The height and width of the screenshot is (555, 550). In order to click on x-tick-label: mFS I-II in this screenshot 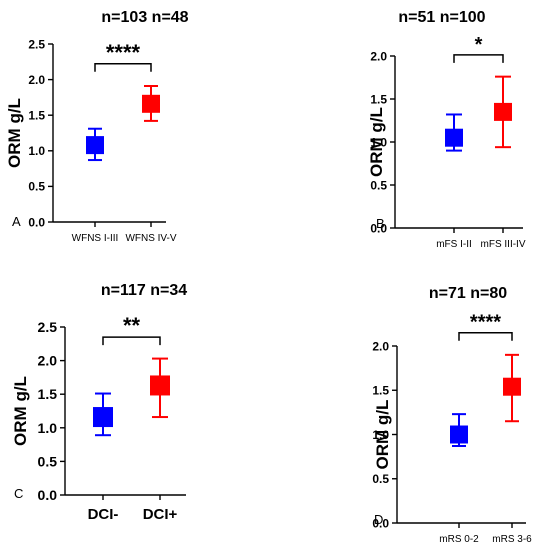, I will do `click(454, 244)`.